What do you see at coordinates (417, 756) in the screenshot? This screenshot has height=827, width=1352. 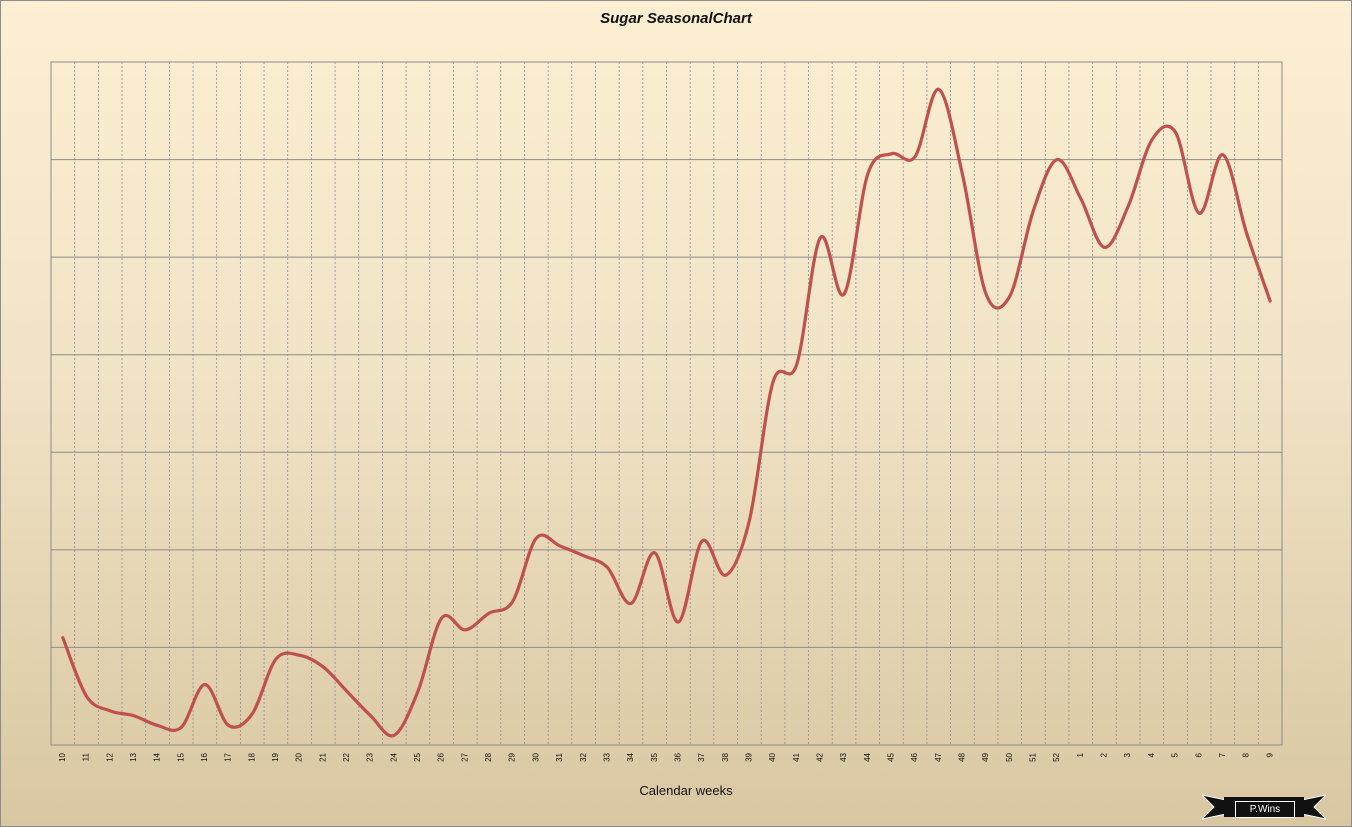 I see `x-tick-label: 25` at bounding box center [417, 756].